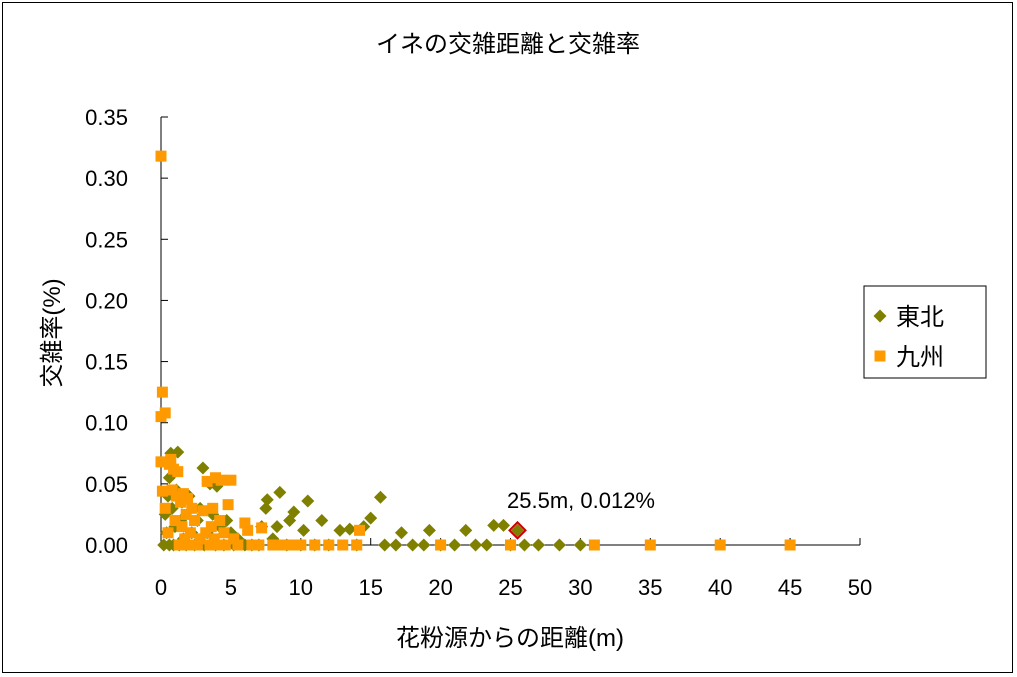 This screenshot has width=1017, height=677. Describe the element at coordinates (650, 587) in the screenshot. I see `x-tick-label: 35` at that location.